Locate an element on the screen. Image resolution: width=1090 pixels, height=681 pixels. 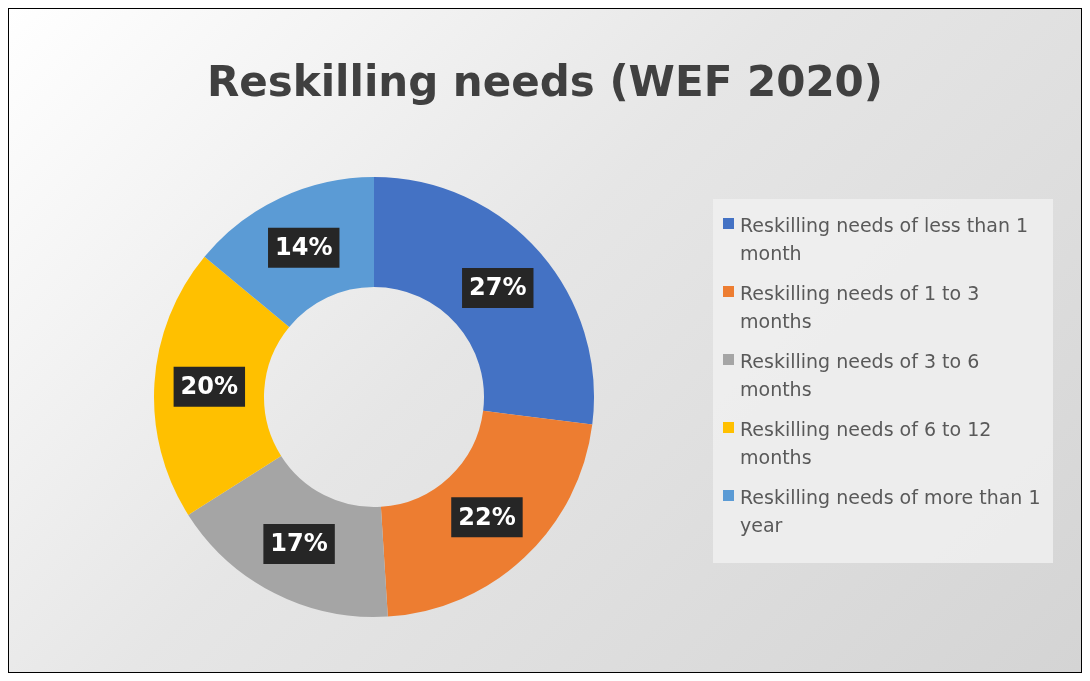
chart-title: Reskilling needs (WEF 2020) is located at coordinates (545, 81).